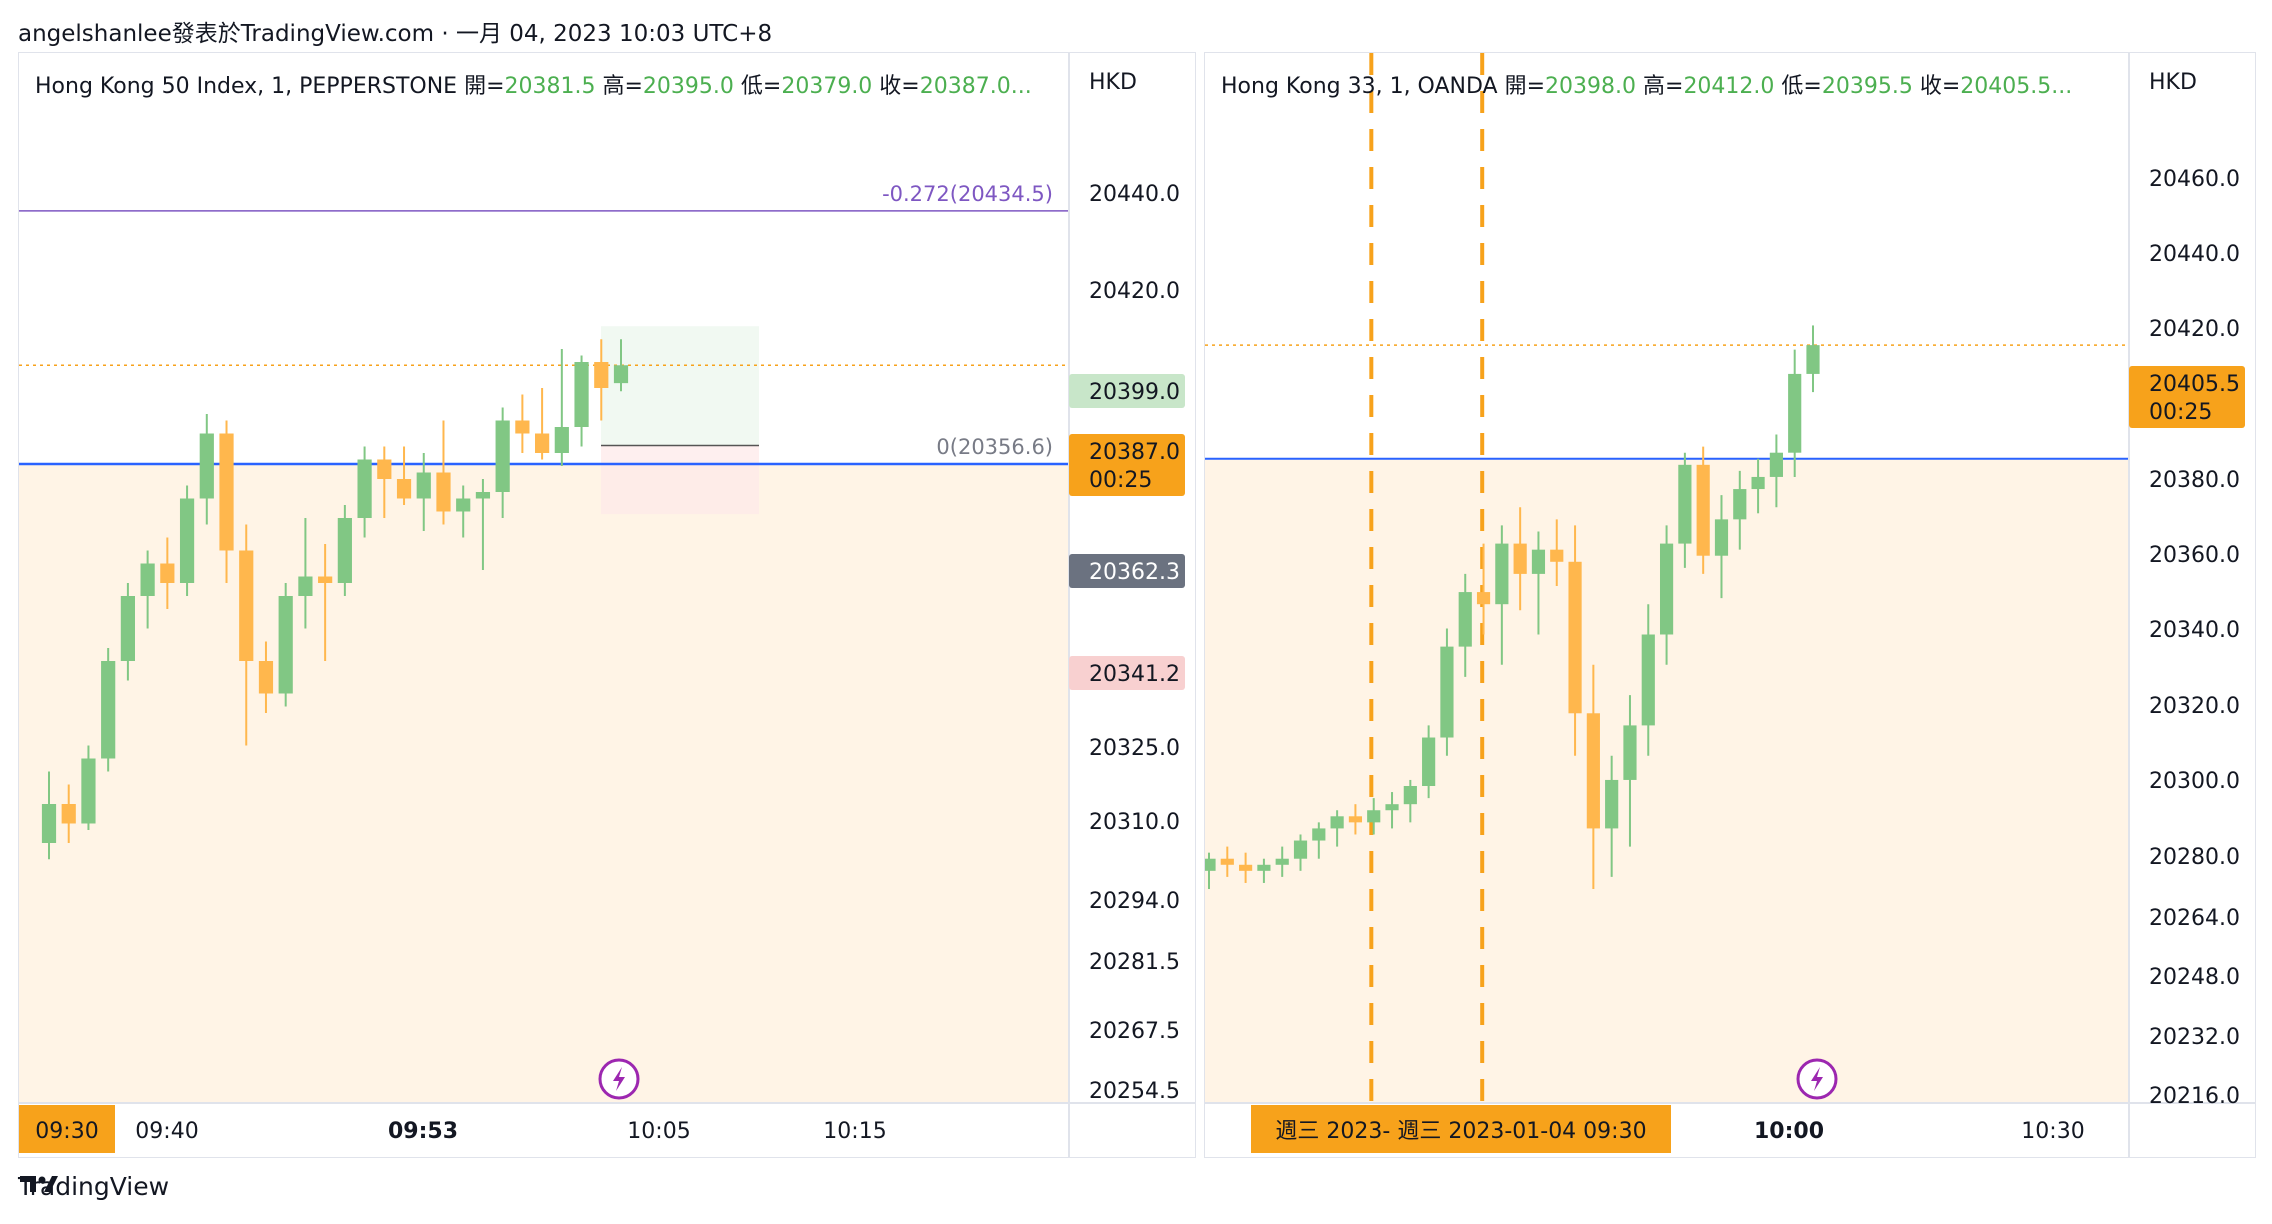 The width and height of the screenshot is (2272, 1224). What do you see at coordinates (1134, 1031) in the screenshot?
I see `y-tick-label-6: 20267.5` at bounding box center [1134, 1031].